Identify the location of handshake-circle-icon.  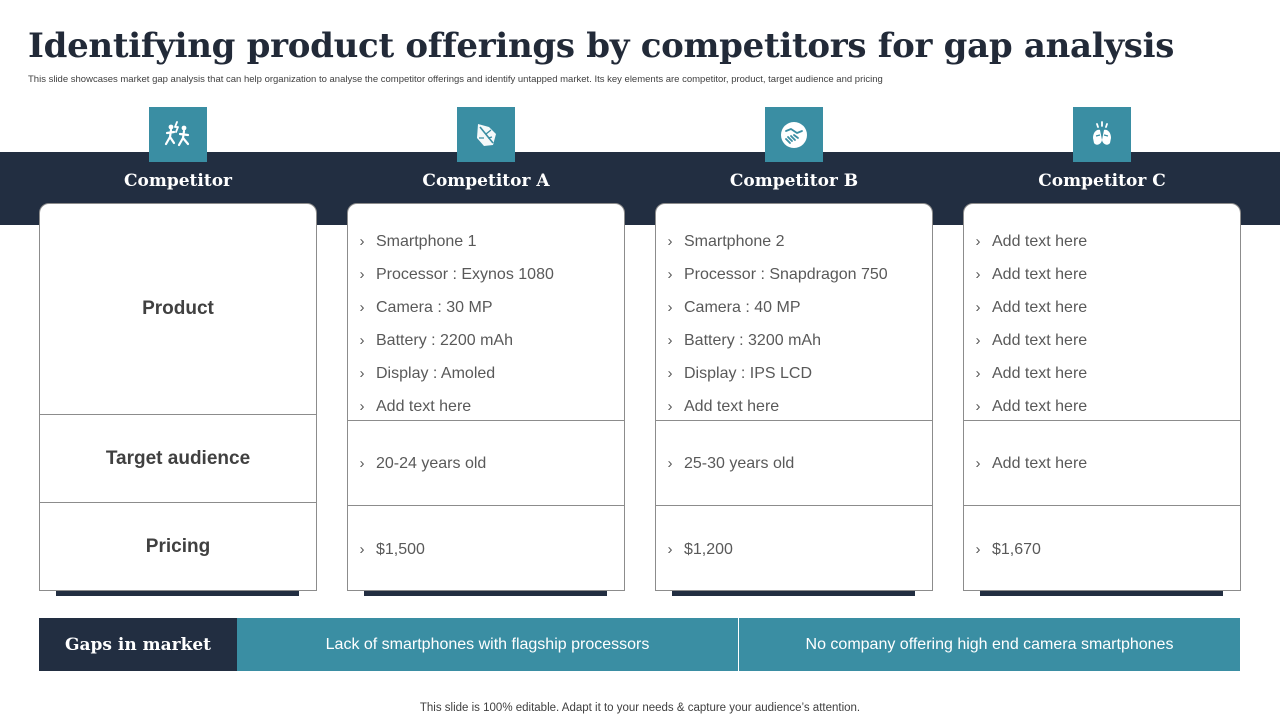
(794, 134).